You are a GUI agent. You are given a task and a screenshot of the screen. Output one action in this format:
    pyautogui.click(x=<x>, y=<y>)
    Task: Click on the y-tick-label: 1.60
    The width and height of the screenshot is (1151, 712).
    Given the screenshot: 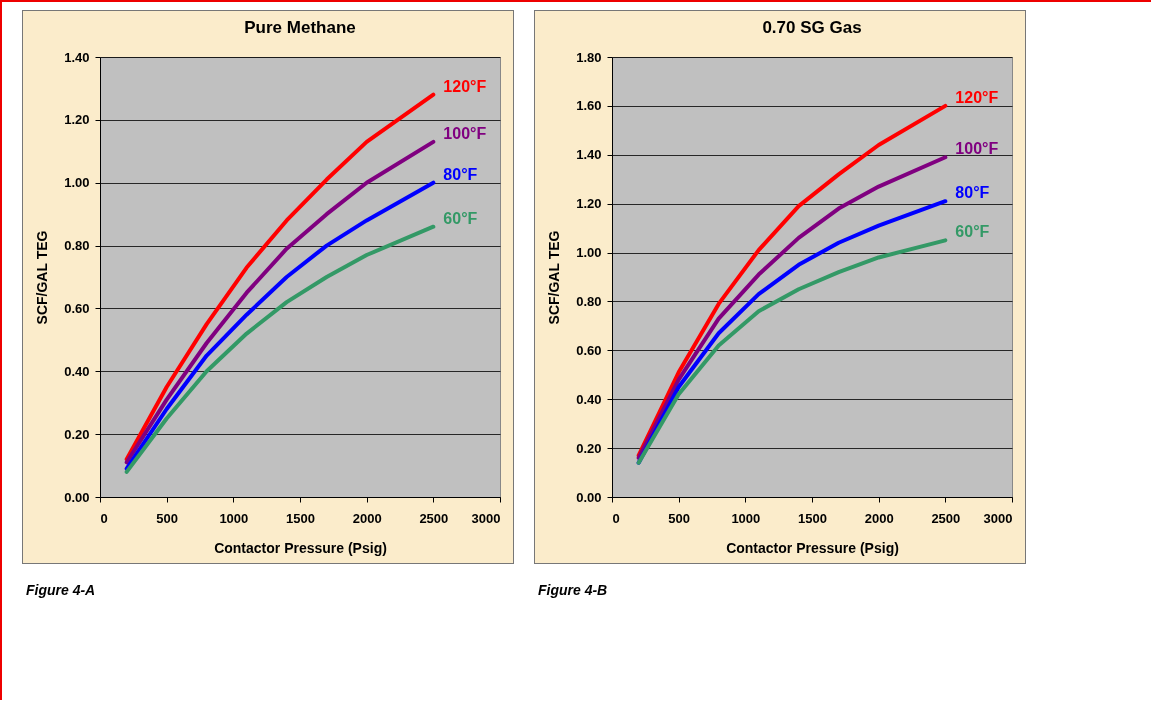 What is the action you would take?
    pyautogui.click(x=589, y=106)
    